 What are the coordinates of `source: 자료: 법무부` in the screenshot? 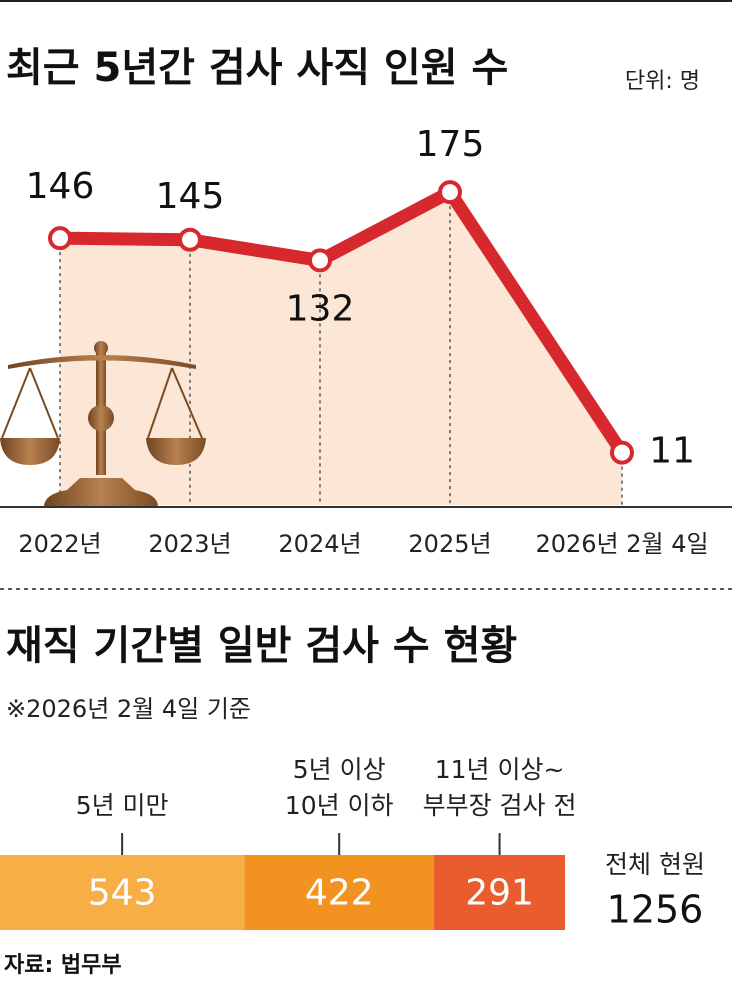 It's located at (63, 965).